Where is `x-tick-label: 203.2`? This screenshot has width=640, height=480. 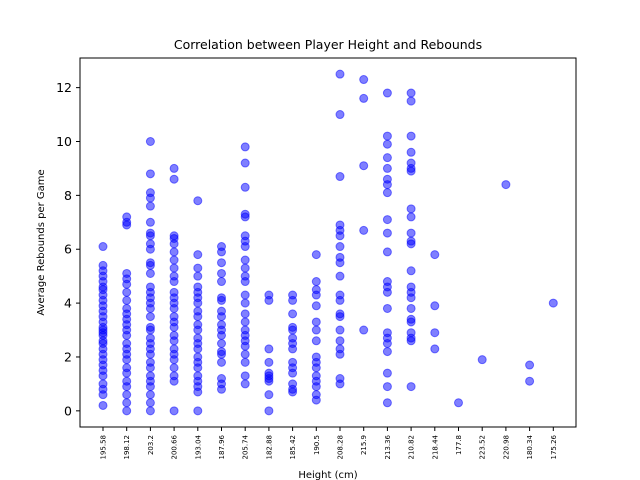 x-tick-label: 203.2 is located at coordinates (151, 445).